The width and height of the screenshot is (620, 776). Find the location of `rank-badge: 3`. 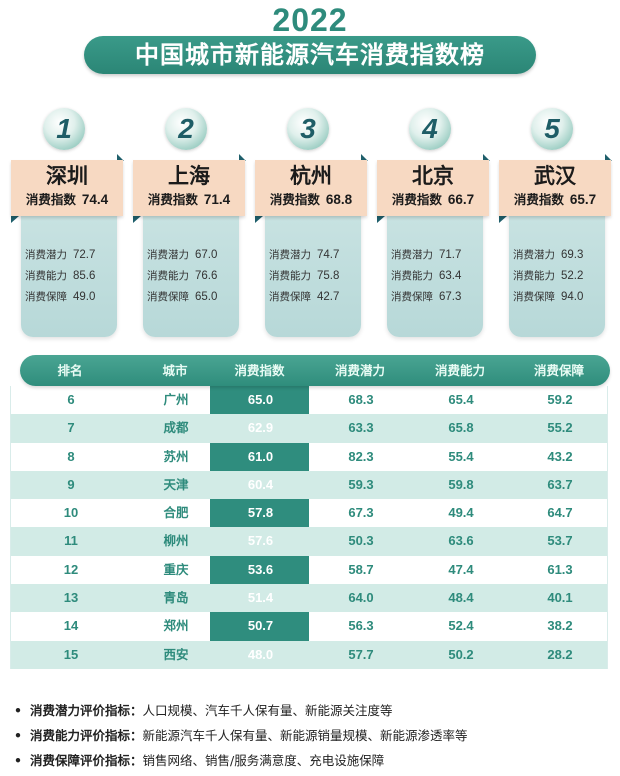

rank-badge: 3 is located at coordinates (308, 129).